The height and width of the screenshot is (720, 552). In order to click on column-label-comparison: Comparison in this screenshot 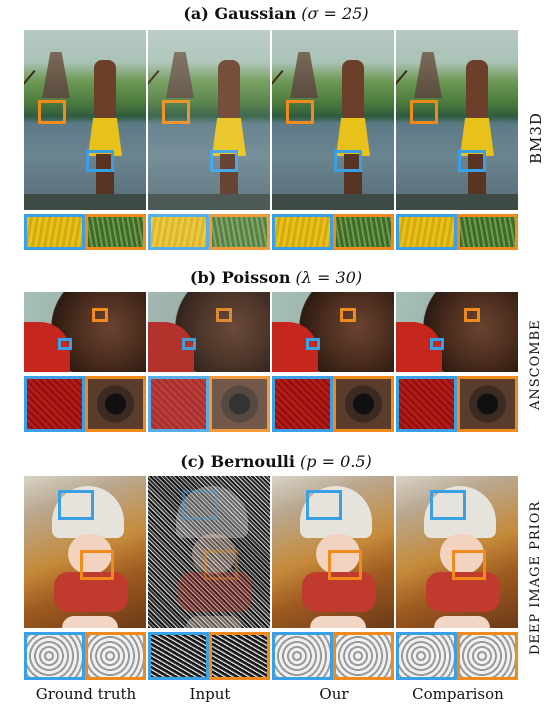, I will do `click(458, 694)`.